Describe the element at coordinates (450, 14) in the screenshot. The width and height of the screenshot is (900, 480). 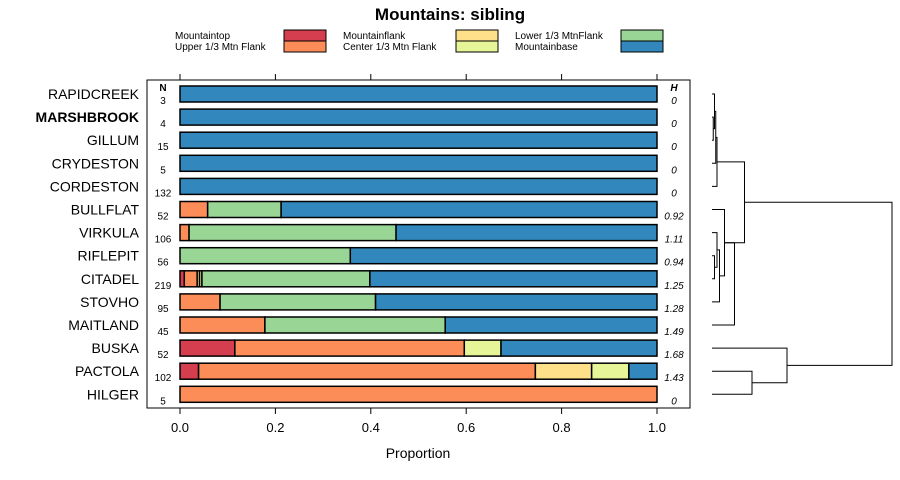
I see `chart-title: Mountains: sibling` at that location.